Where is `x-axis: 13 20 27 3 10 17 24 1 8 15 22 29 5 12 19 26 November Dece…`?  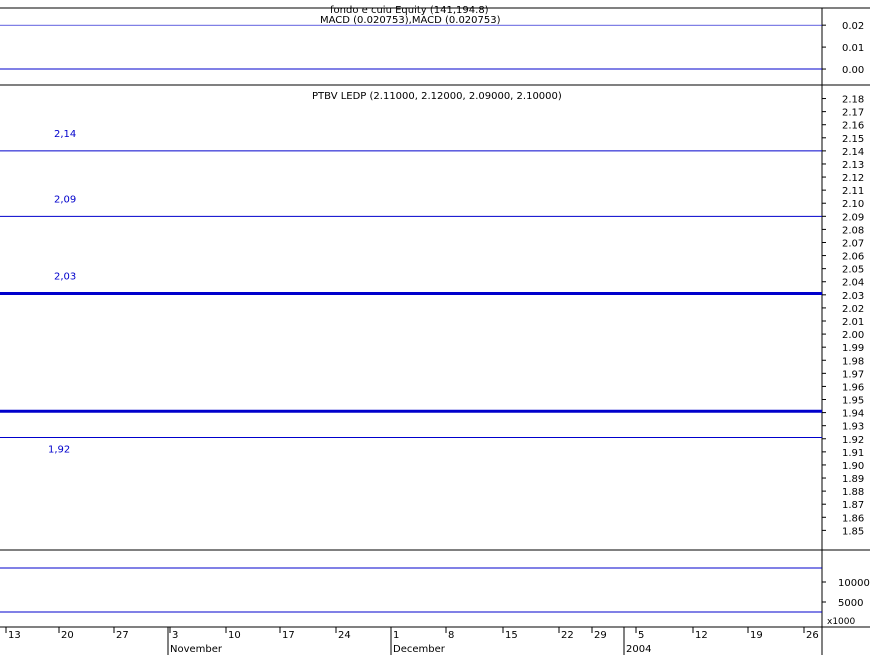
x-axis: 13 20 27 3 10 17 24 1 8 15 22 29 5 12 19 26 November Dece… is located at coordinates (412, 641).